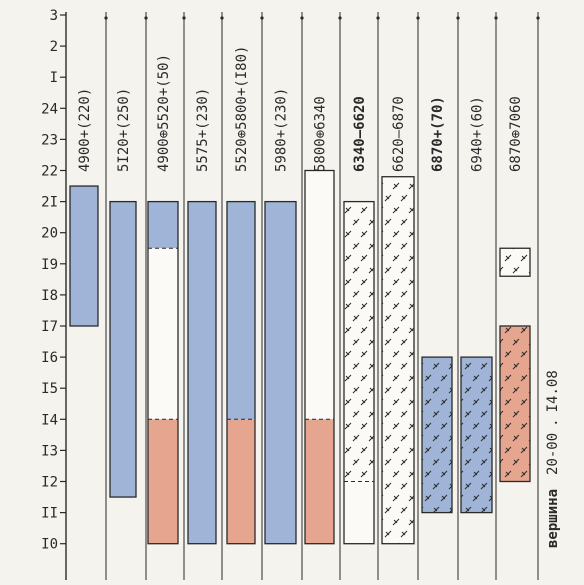  What do you see at coordinates (49, 358) in the screenshot?
I see `y-tick-label: I6` at bounding box center [49, 358].